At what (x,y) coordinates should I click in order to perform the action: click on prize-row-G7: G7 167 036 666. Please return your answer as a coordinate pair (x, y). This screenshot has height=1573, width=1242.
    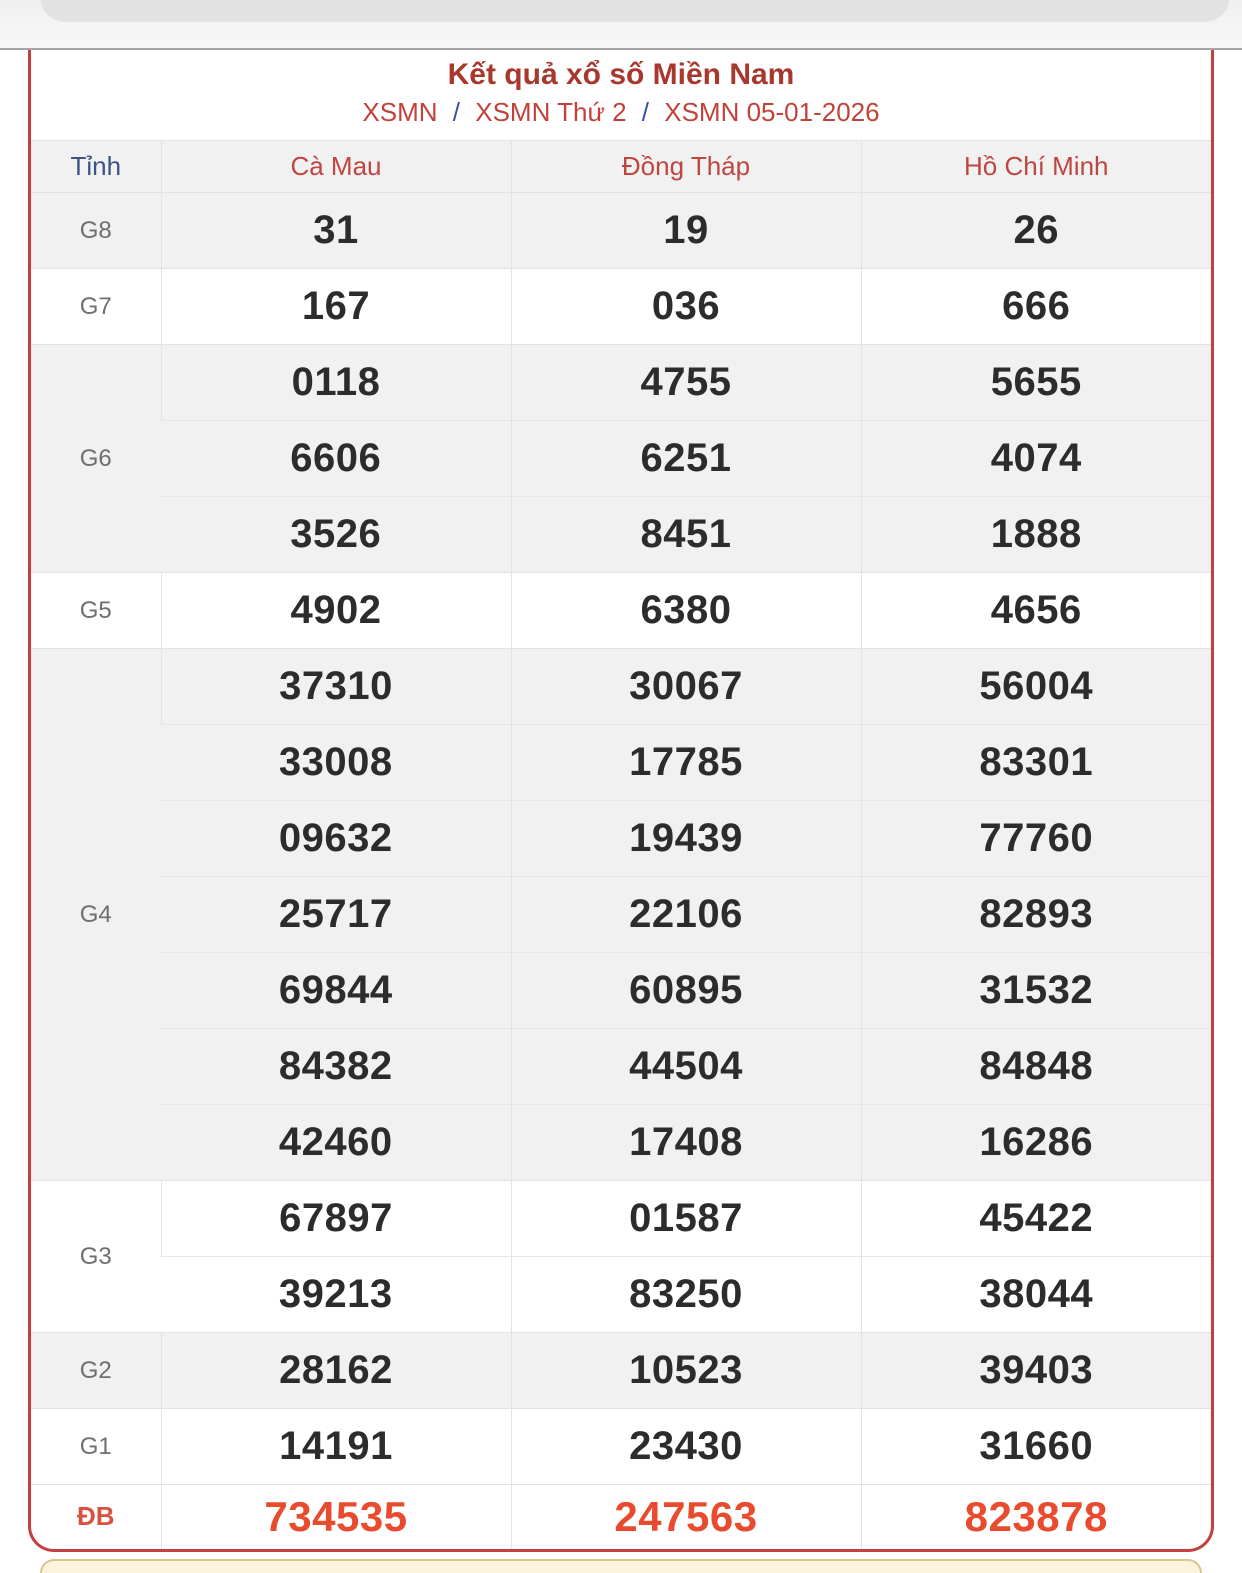
    Looking at the image, I should click on (621, 306).